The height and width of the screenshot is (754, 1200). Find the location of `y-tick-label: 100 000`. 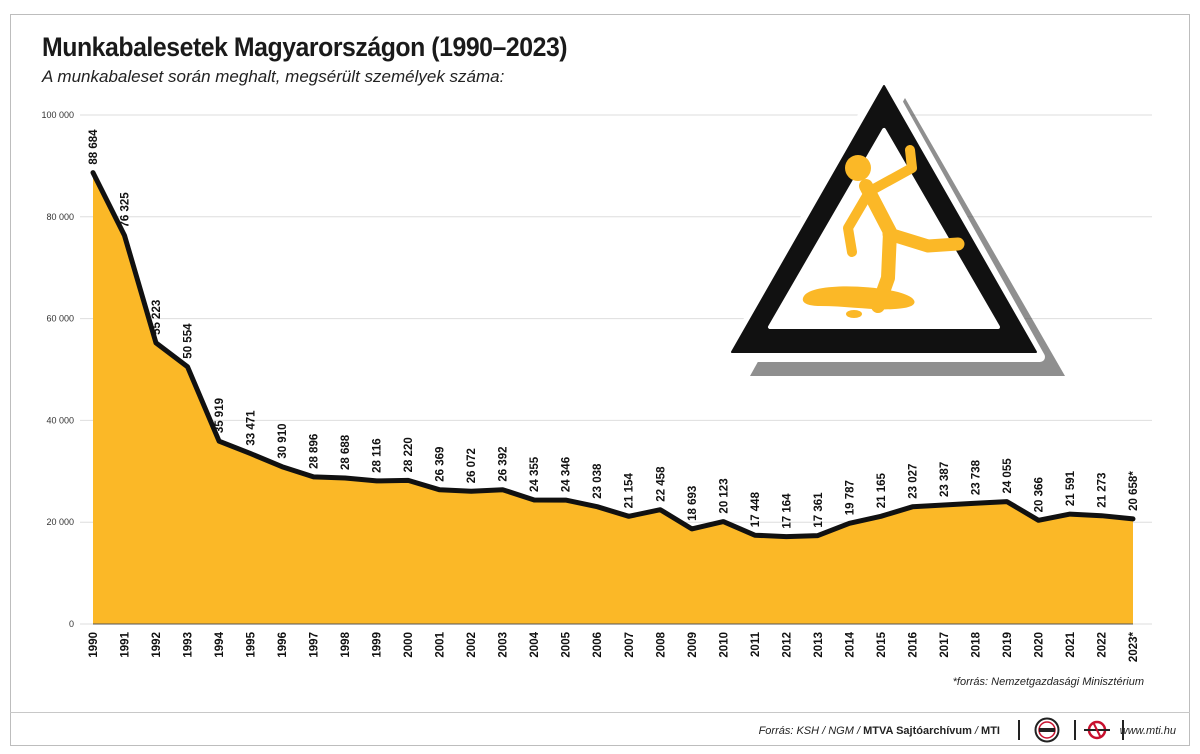

y-tick-label: 100 000 is located at coordinates (57, 115).